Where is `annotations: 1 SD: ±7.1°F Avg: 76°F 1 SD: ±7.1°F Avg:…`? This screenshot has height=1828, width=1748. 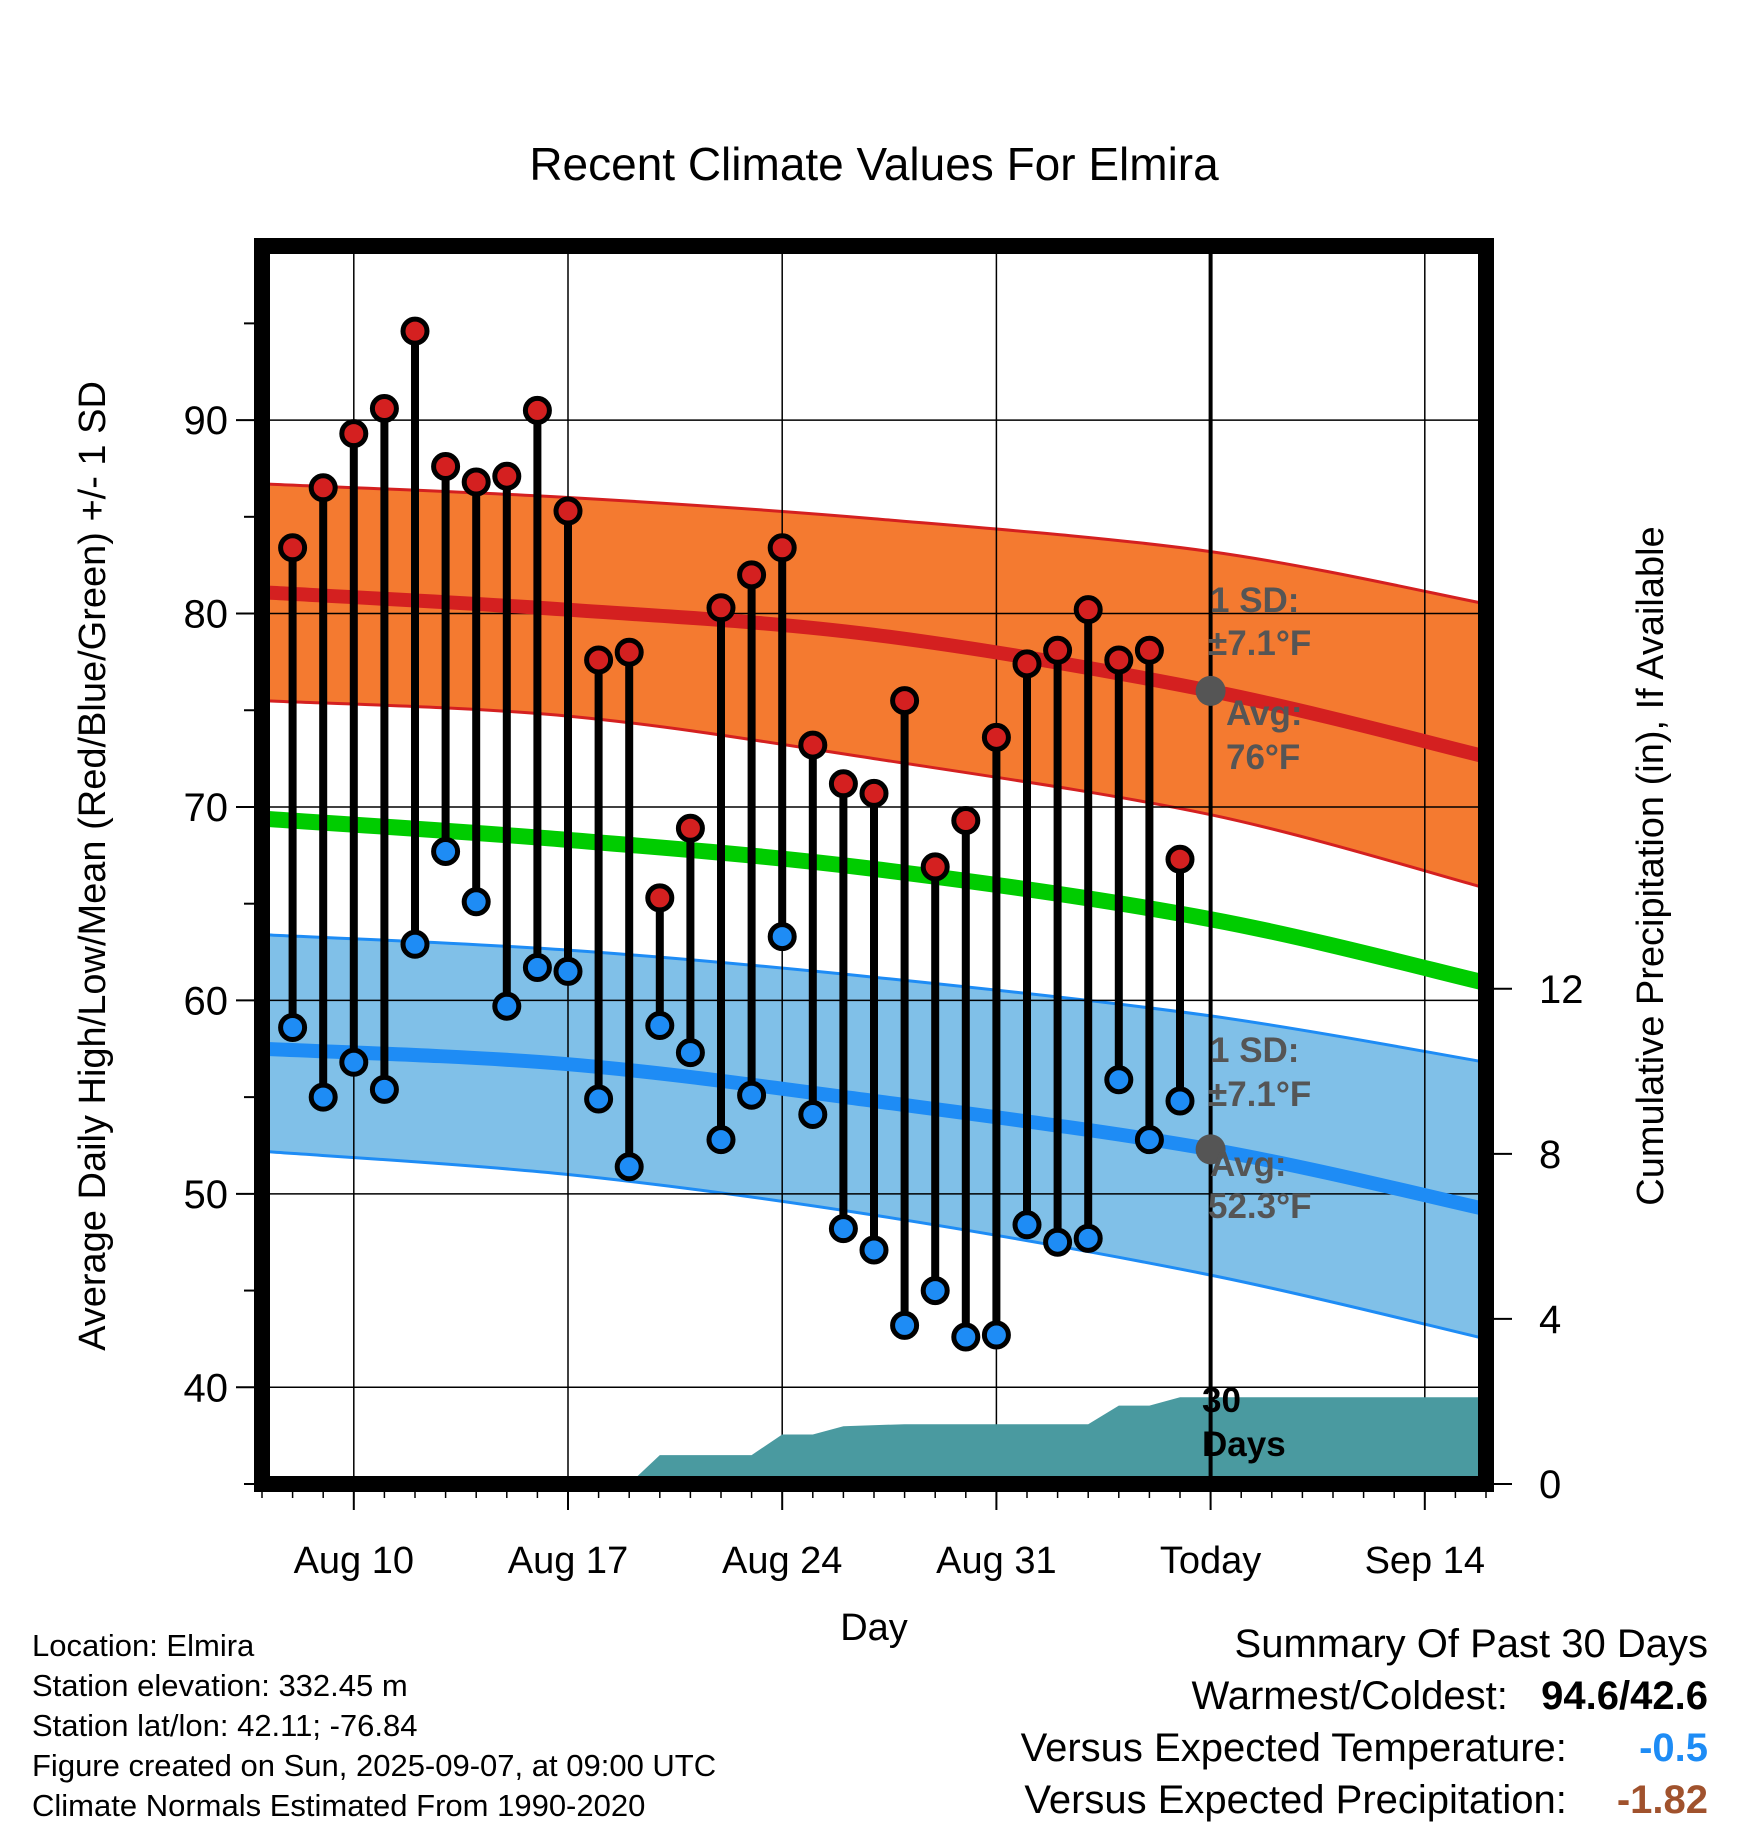 annotations: 1 SD: ±7.1°F Avg: 76°F 1 SD: ±7.1°F Avg:… is located at coordinates (1257, 1022).